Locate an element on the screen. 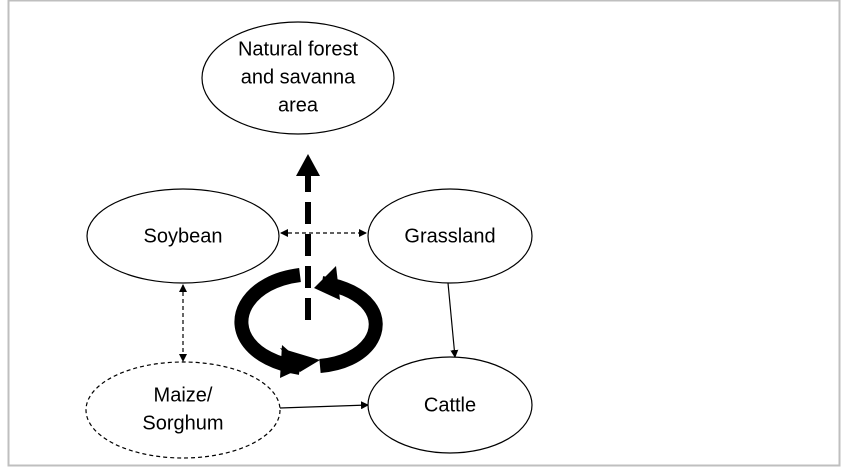 This screenshot has width=849, height=473. node-label: Cattle is located at coordinates (450, 405).